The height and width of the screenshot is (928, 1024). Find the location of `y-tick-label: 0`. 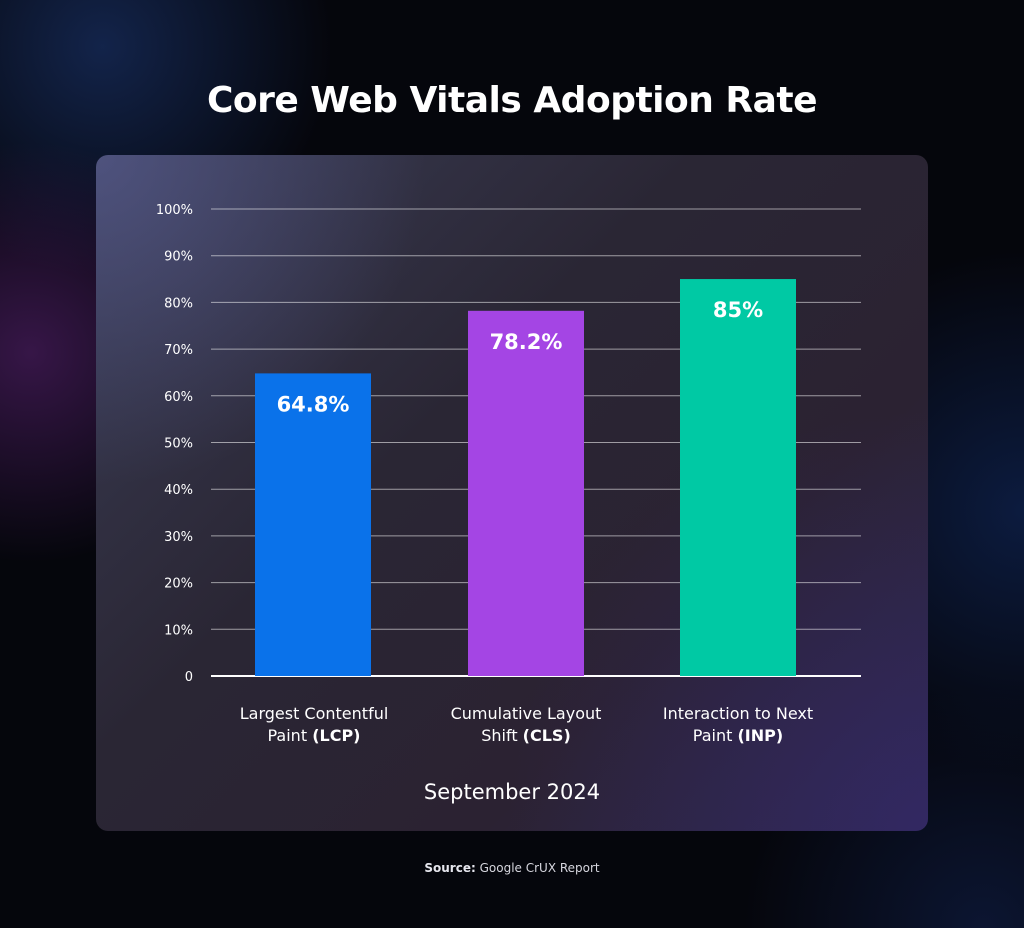

y-tick-label: 0 is located at coordinates (189, 677).